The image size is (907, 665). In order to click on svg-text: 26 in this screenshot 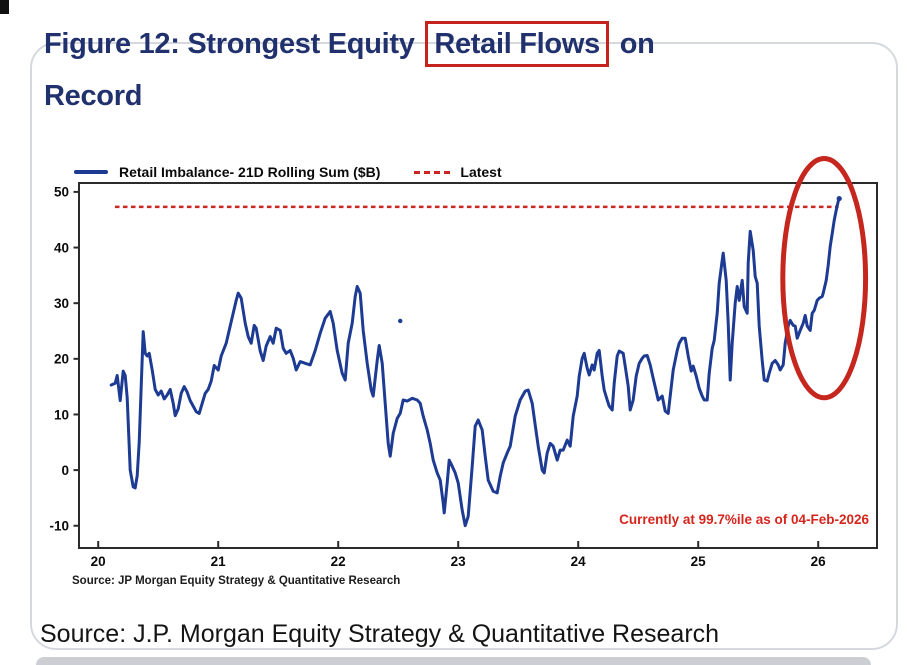, I will do `click(819, 561)`.